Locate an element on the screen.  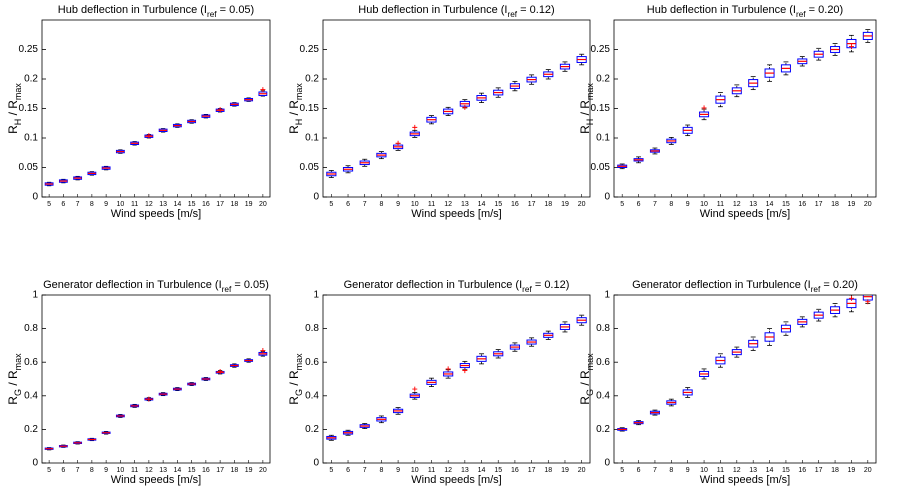
chart-title-part: = 0.12) is located at coordinates (536, 10).